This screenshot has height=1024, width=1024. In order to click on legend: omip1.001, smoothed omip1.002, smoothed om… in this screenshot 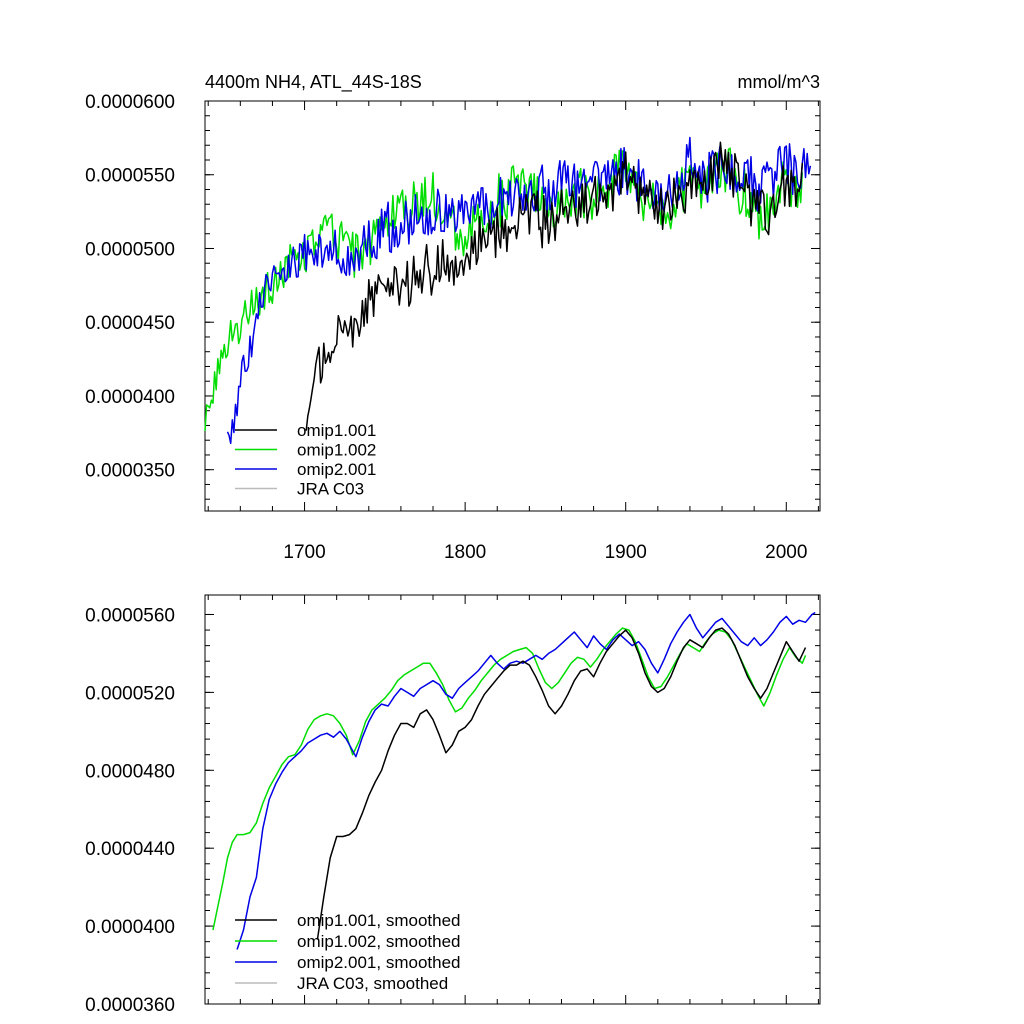, I will do `click(348, 952)`.